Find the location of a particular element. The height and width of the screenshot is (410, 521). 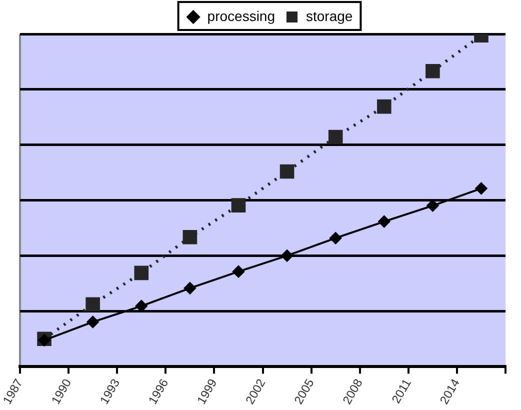

legend-label: processing is located at coordinates (241, 16).